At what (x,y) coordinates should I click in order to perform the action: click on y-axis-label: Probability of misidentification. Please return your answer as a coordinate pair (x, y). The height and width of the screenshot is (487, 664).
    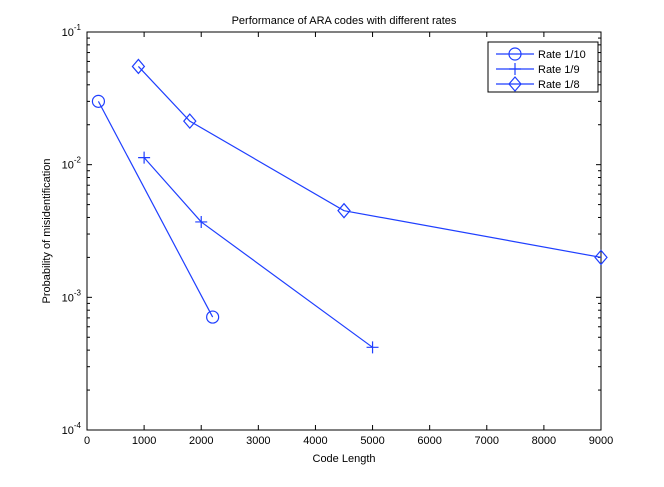
    Looking at the image, I should click on (47, 231).